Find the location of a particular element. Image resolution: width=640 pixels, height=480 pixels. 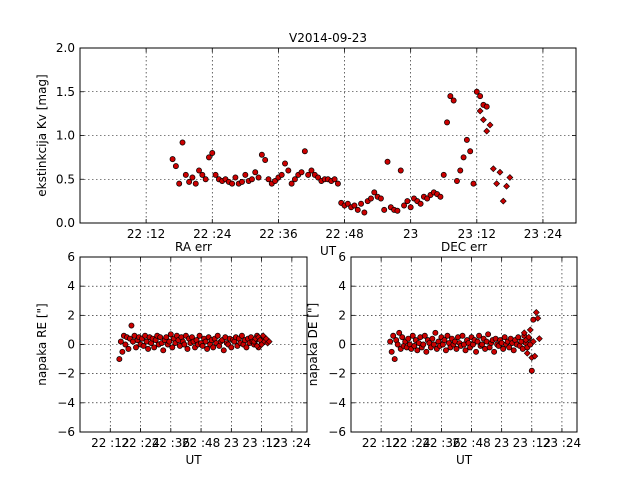

x-tick-label: 22 :48 is located at coordinates (471, 443).